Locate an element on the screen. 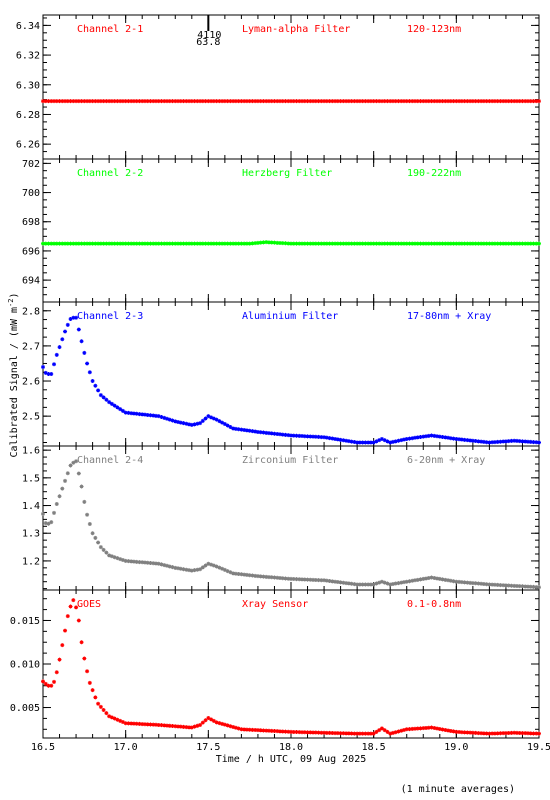 This screenshot has height=800, width=550. x-tick-label: 18.5 is located at coordinates (374, 747).